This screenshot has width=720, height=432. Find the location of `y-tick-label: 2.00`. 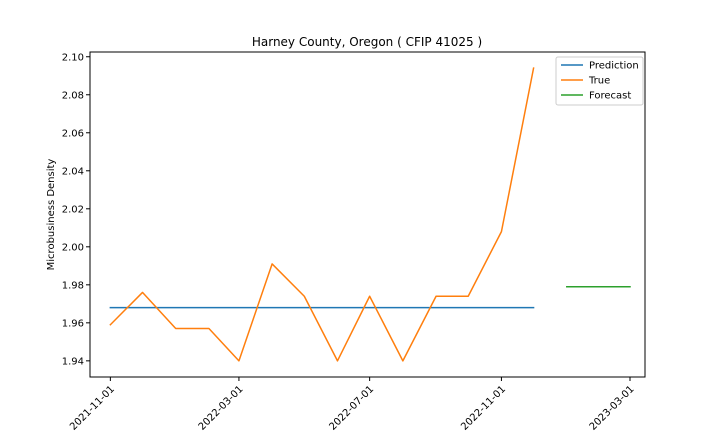

y-tick-label: 2.00 is located at coordinates (73, 247).